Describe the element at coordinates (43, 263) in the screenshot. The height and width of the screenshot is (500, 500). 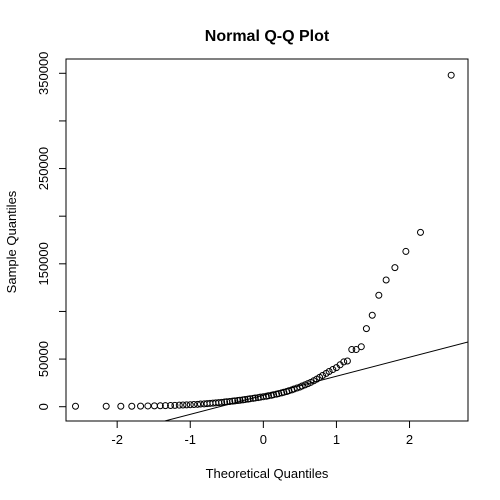
I see `y-tick-label: 150000` at that location.